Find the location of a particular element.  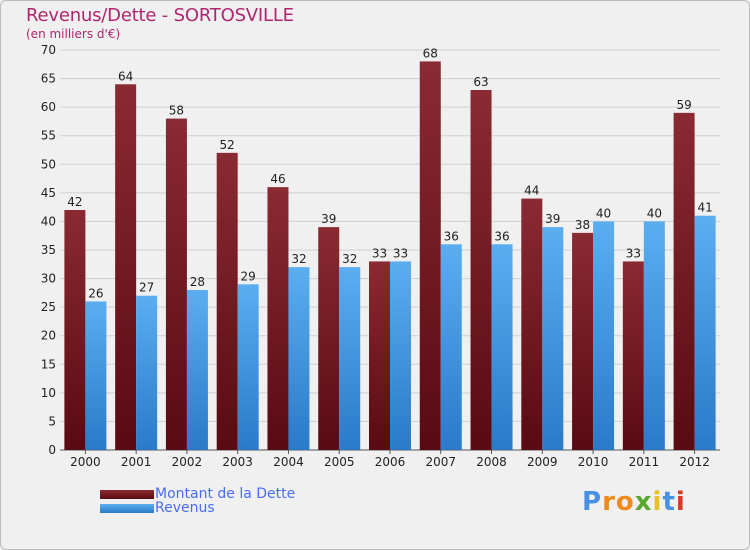

y-tick-label: 25 is located at coordinates (48, 307).